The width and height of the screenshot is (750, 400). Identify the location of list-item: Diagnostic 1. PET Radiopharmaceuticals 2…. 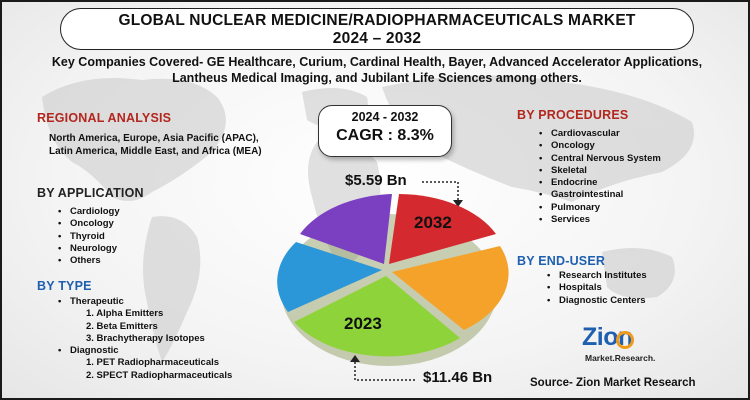
(145, 363).